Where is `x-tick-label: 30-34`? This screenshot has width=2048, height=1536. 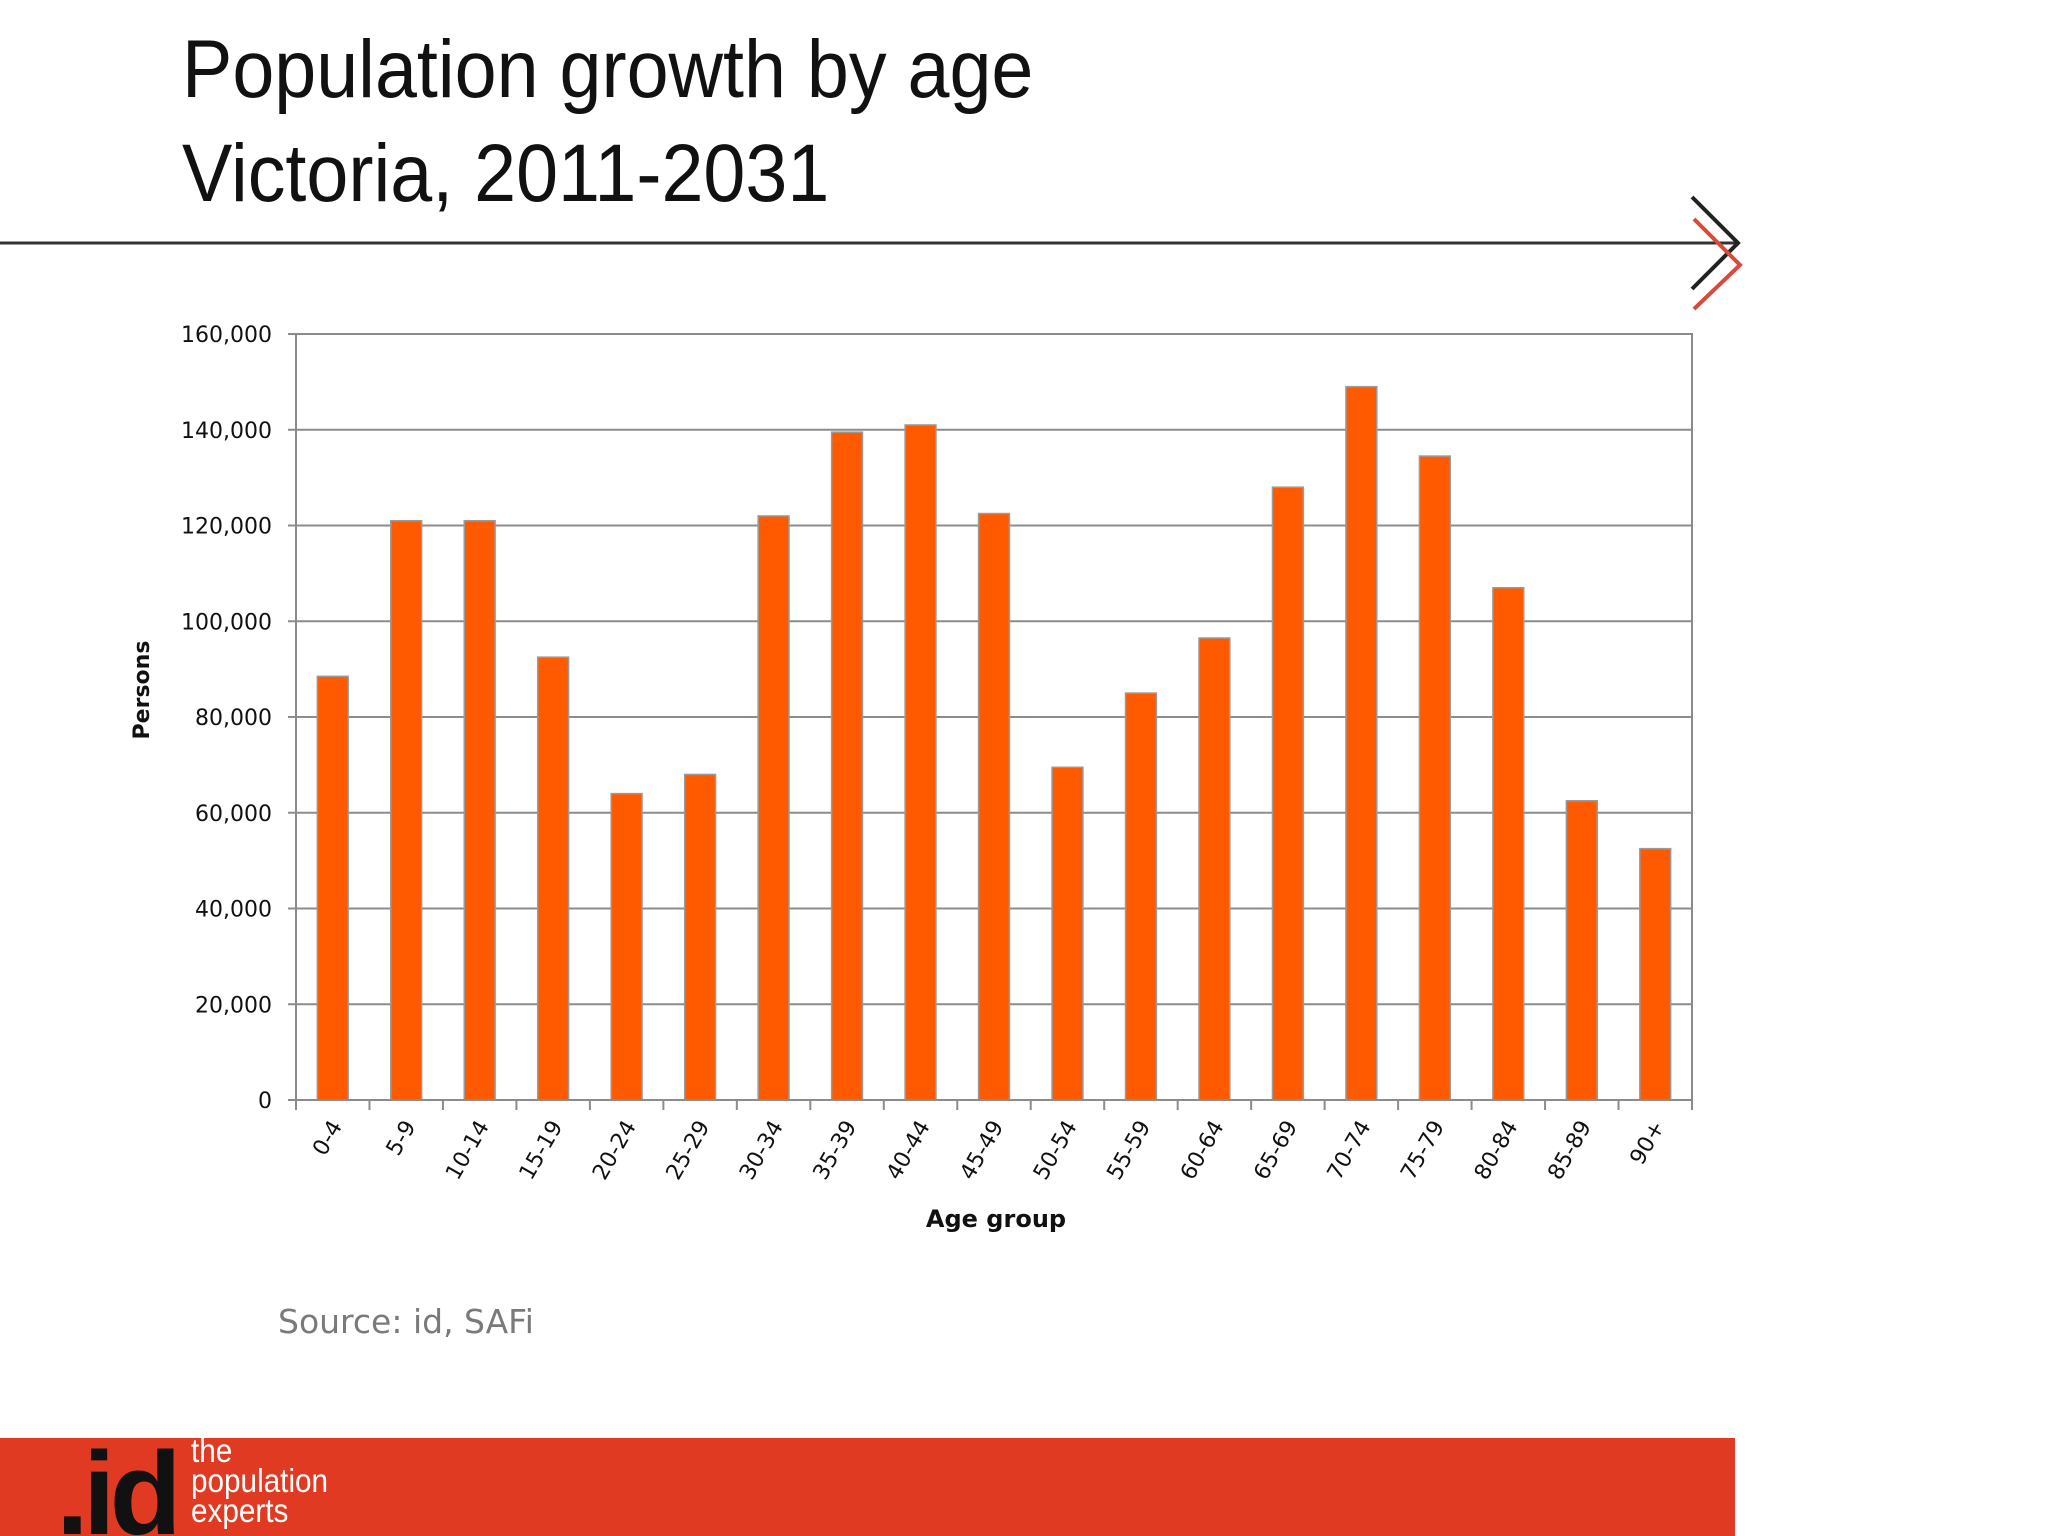
x-tick-label: 30-34 is located at coordinates (762, 1151).